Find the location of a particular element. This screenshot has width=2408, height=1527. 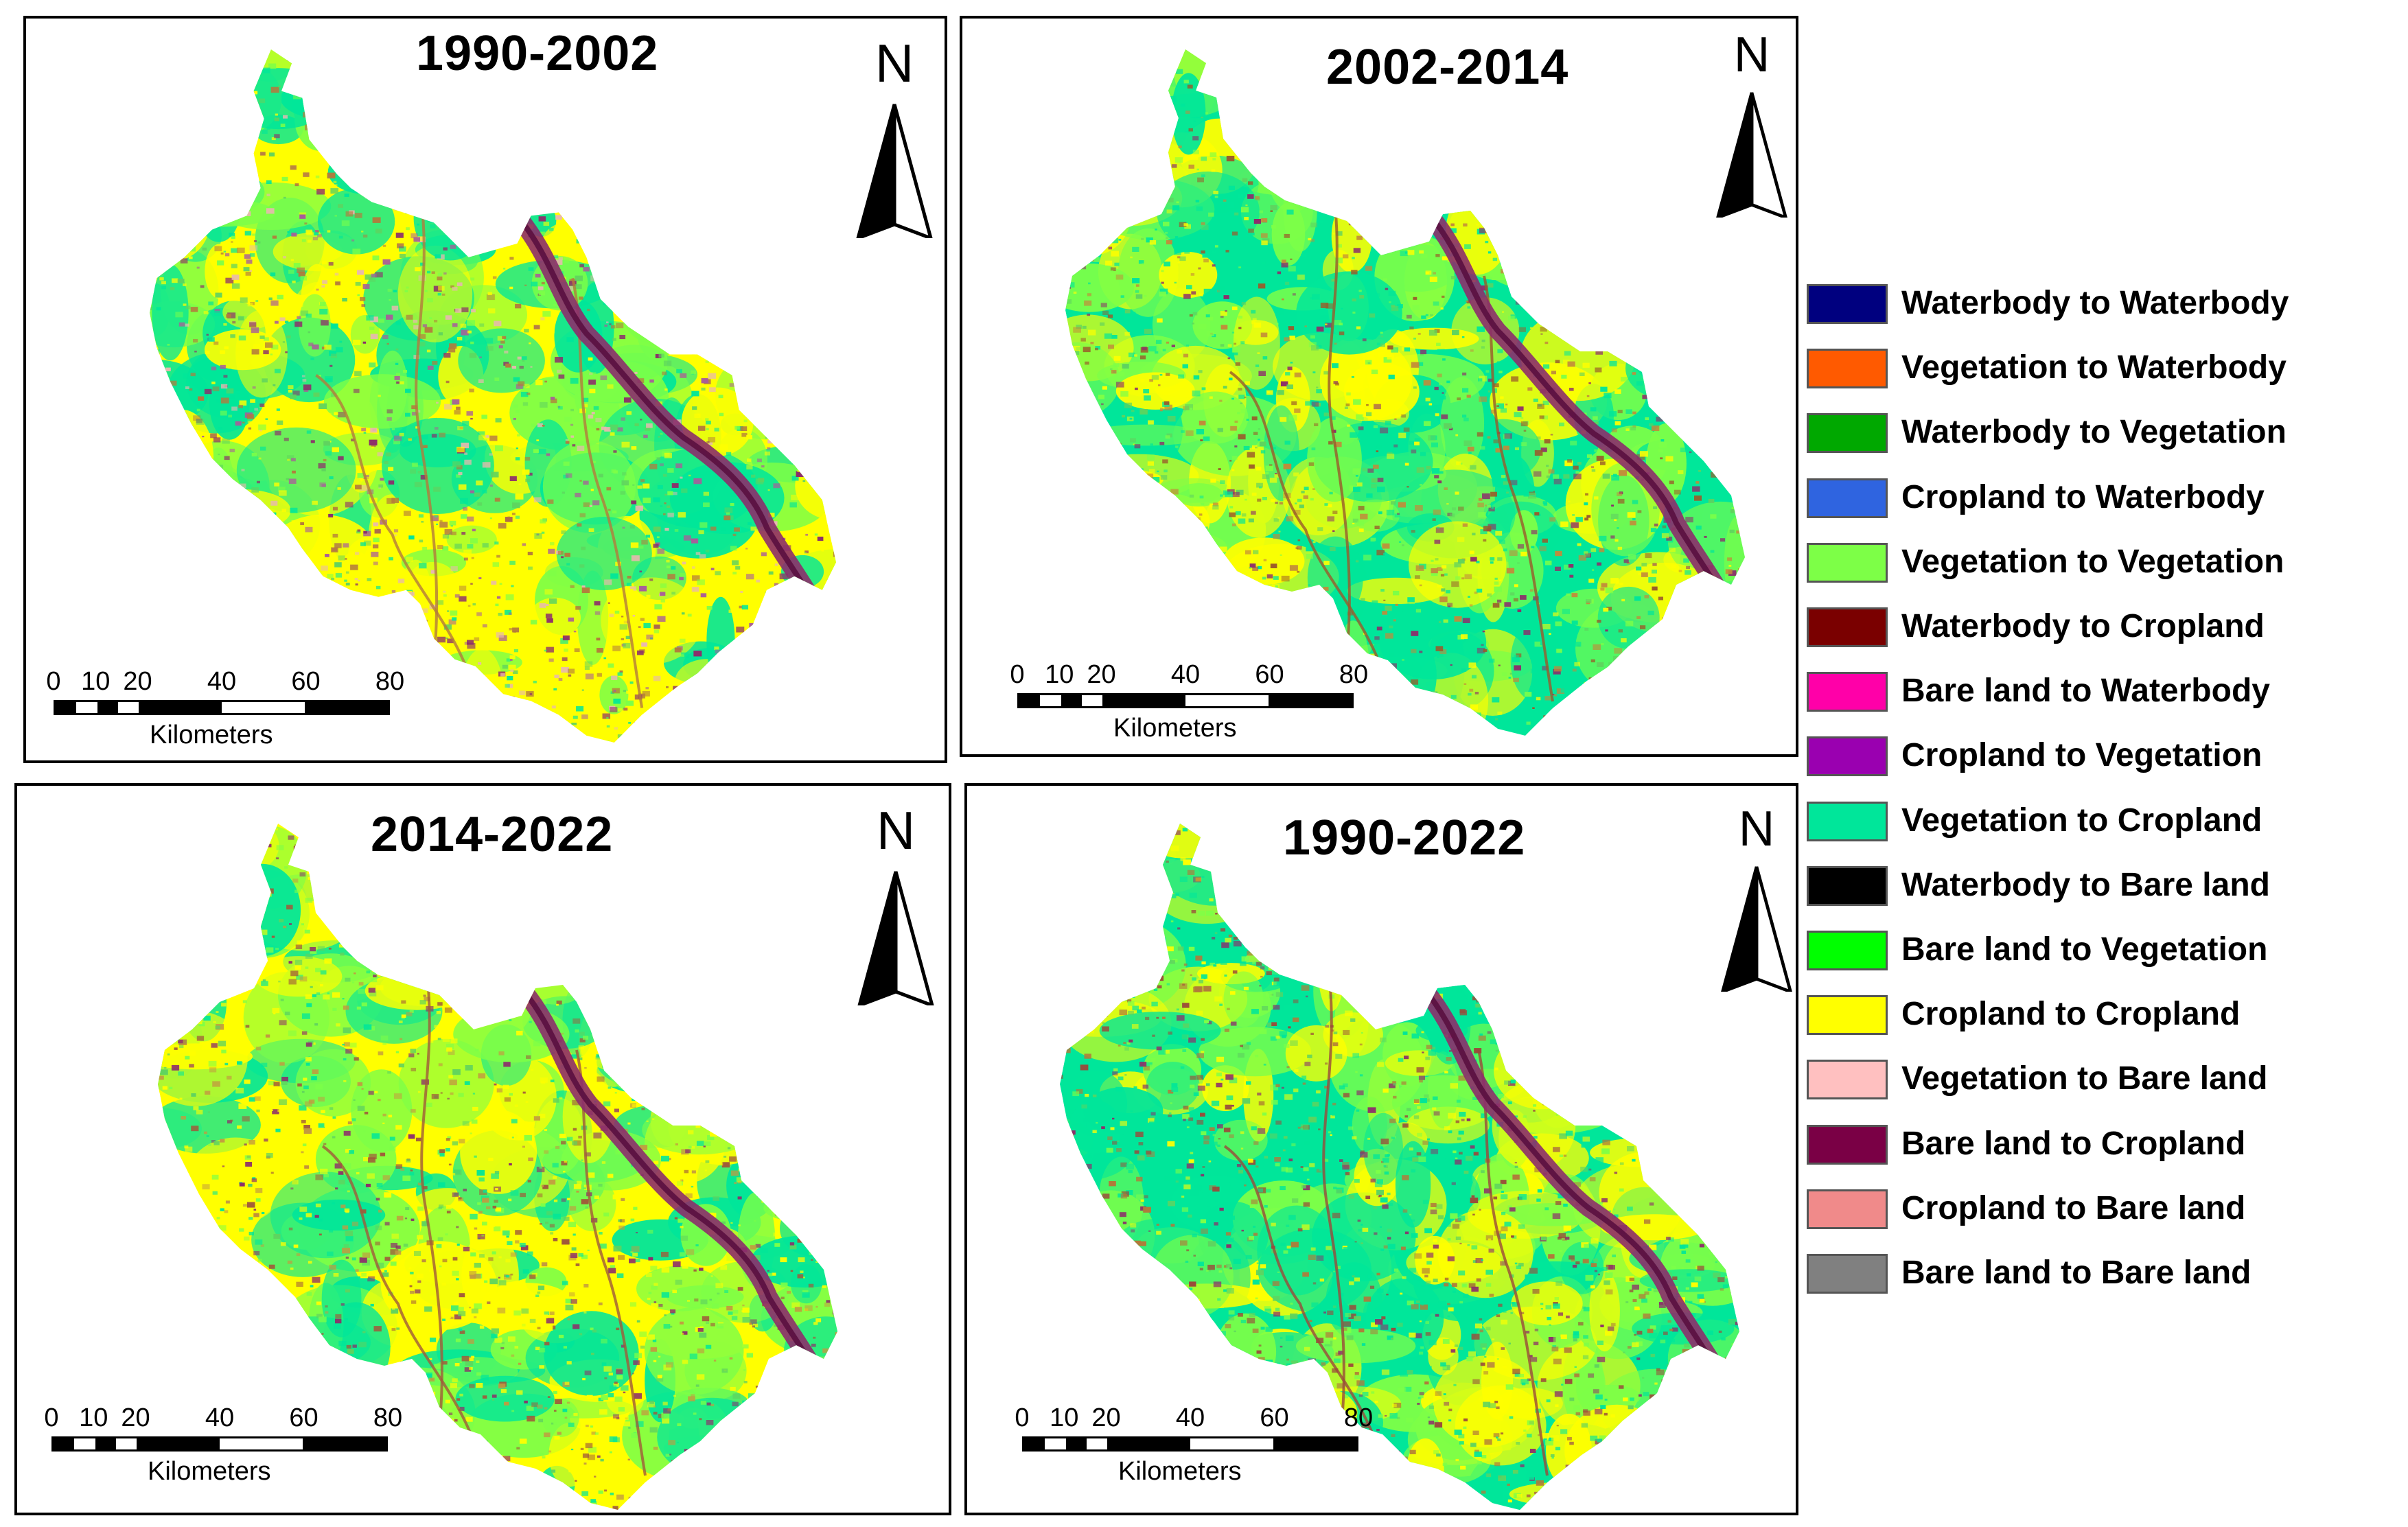

legend-item: Waterbody to Waterbody is located at coordinates (2105, 304).